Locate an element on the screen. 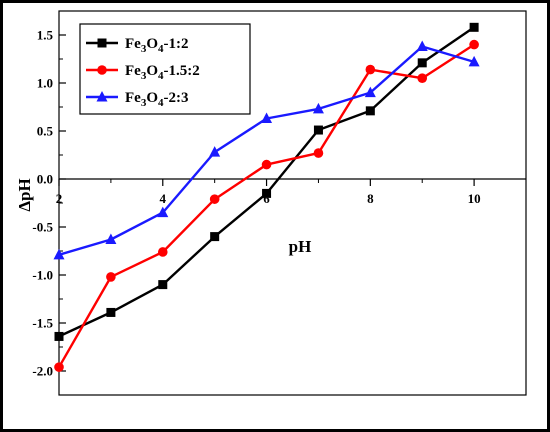 Image resolution: width=550 pixels, height=432 pixels. y-tick-label: -1.5 is located at coordinates (42, 323).